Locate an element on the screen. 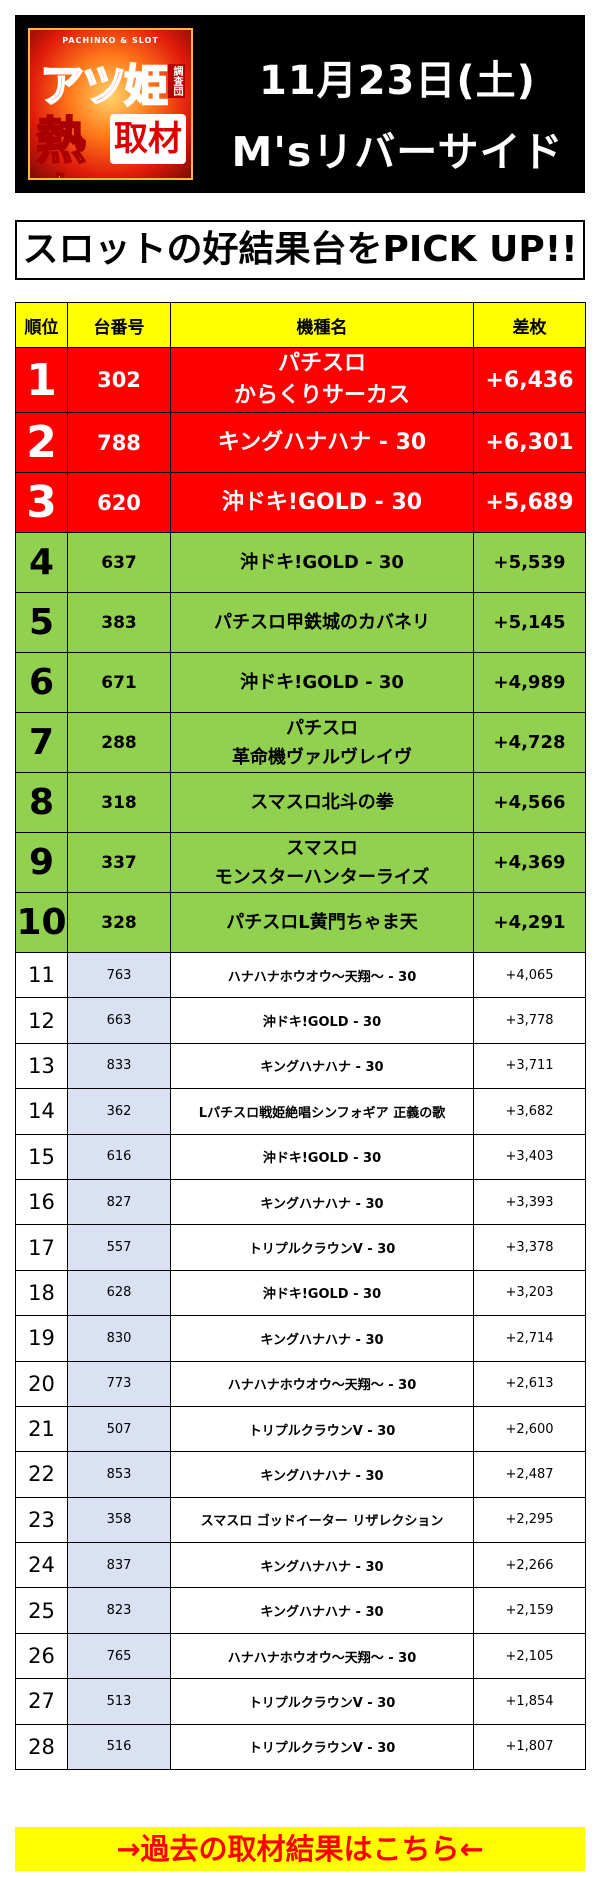 The image size is (600, 1877). machine-name-cell: ハナハナホウオウ～天翔～ - 30 is located at coordinates (322, 975).